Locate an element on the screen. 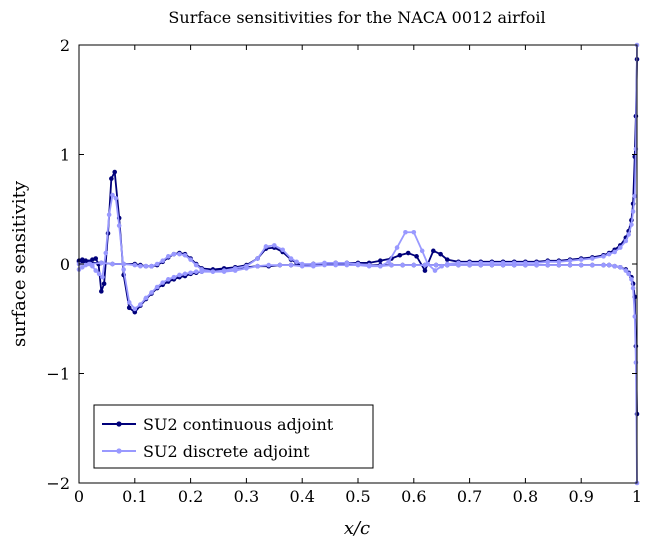 The height and width of the screenshot is (554, 651). legend-marker-discrete is located at coordinates (119, 451).